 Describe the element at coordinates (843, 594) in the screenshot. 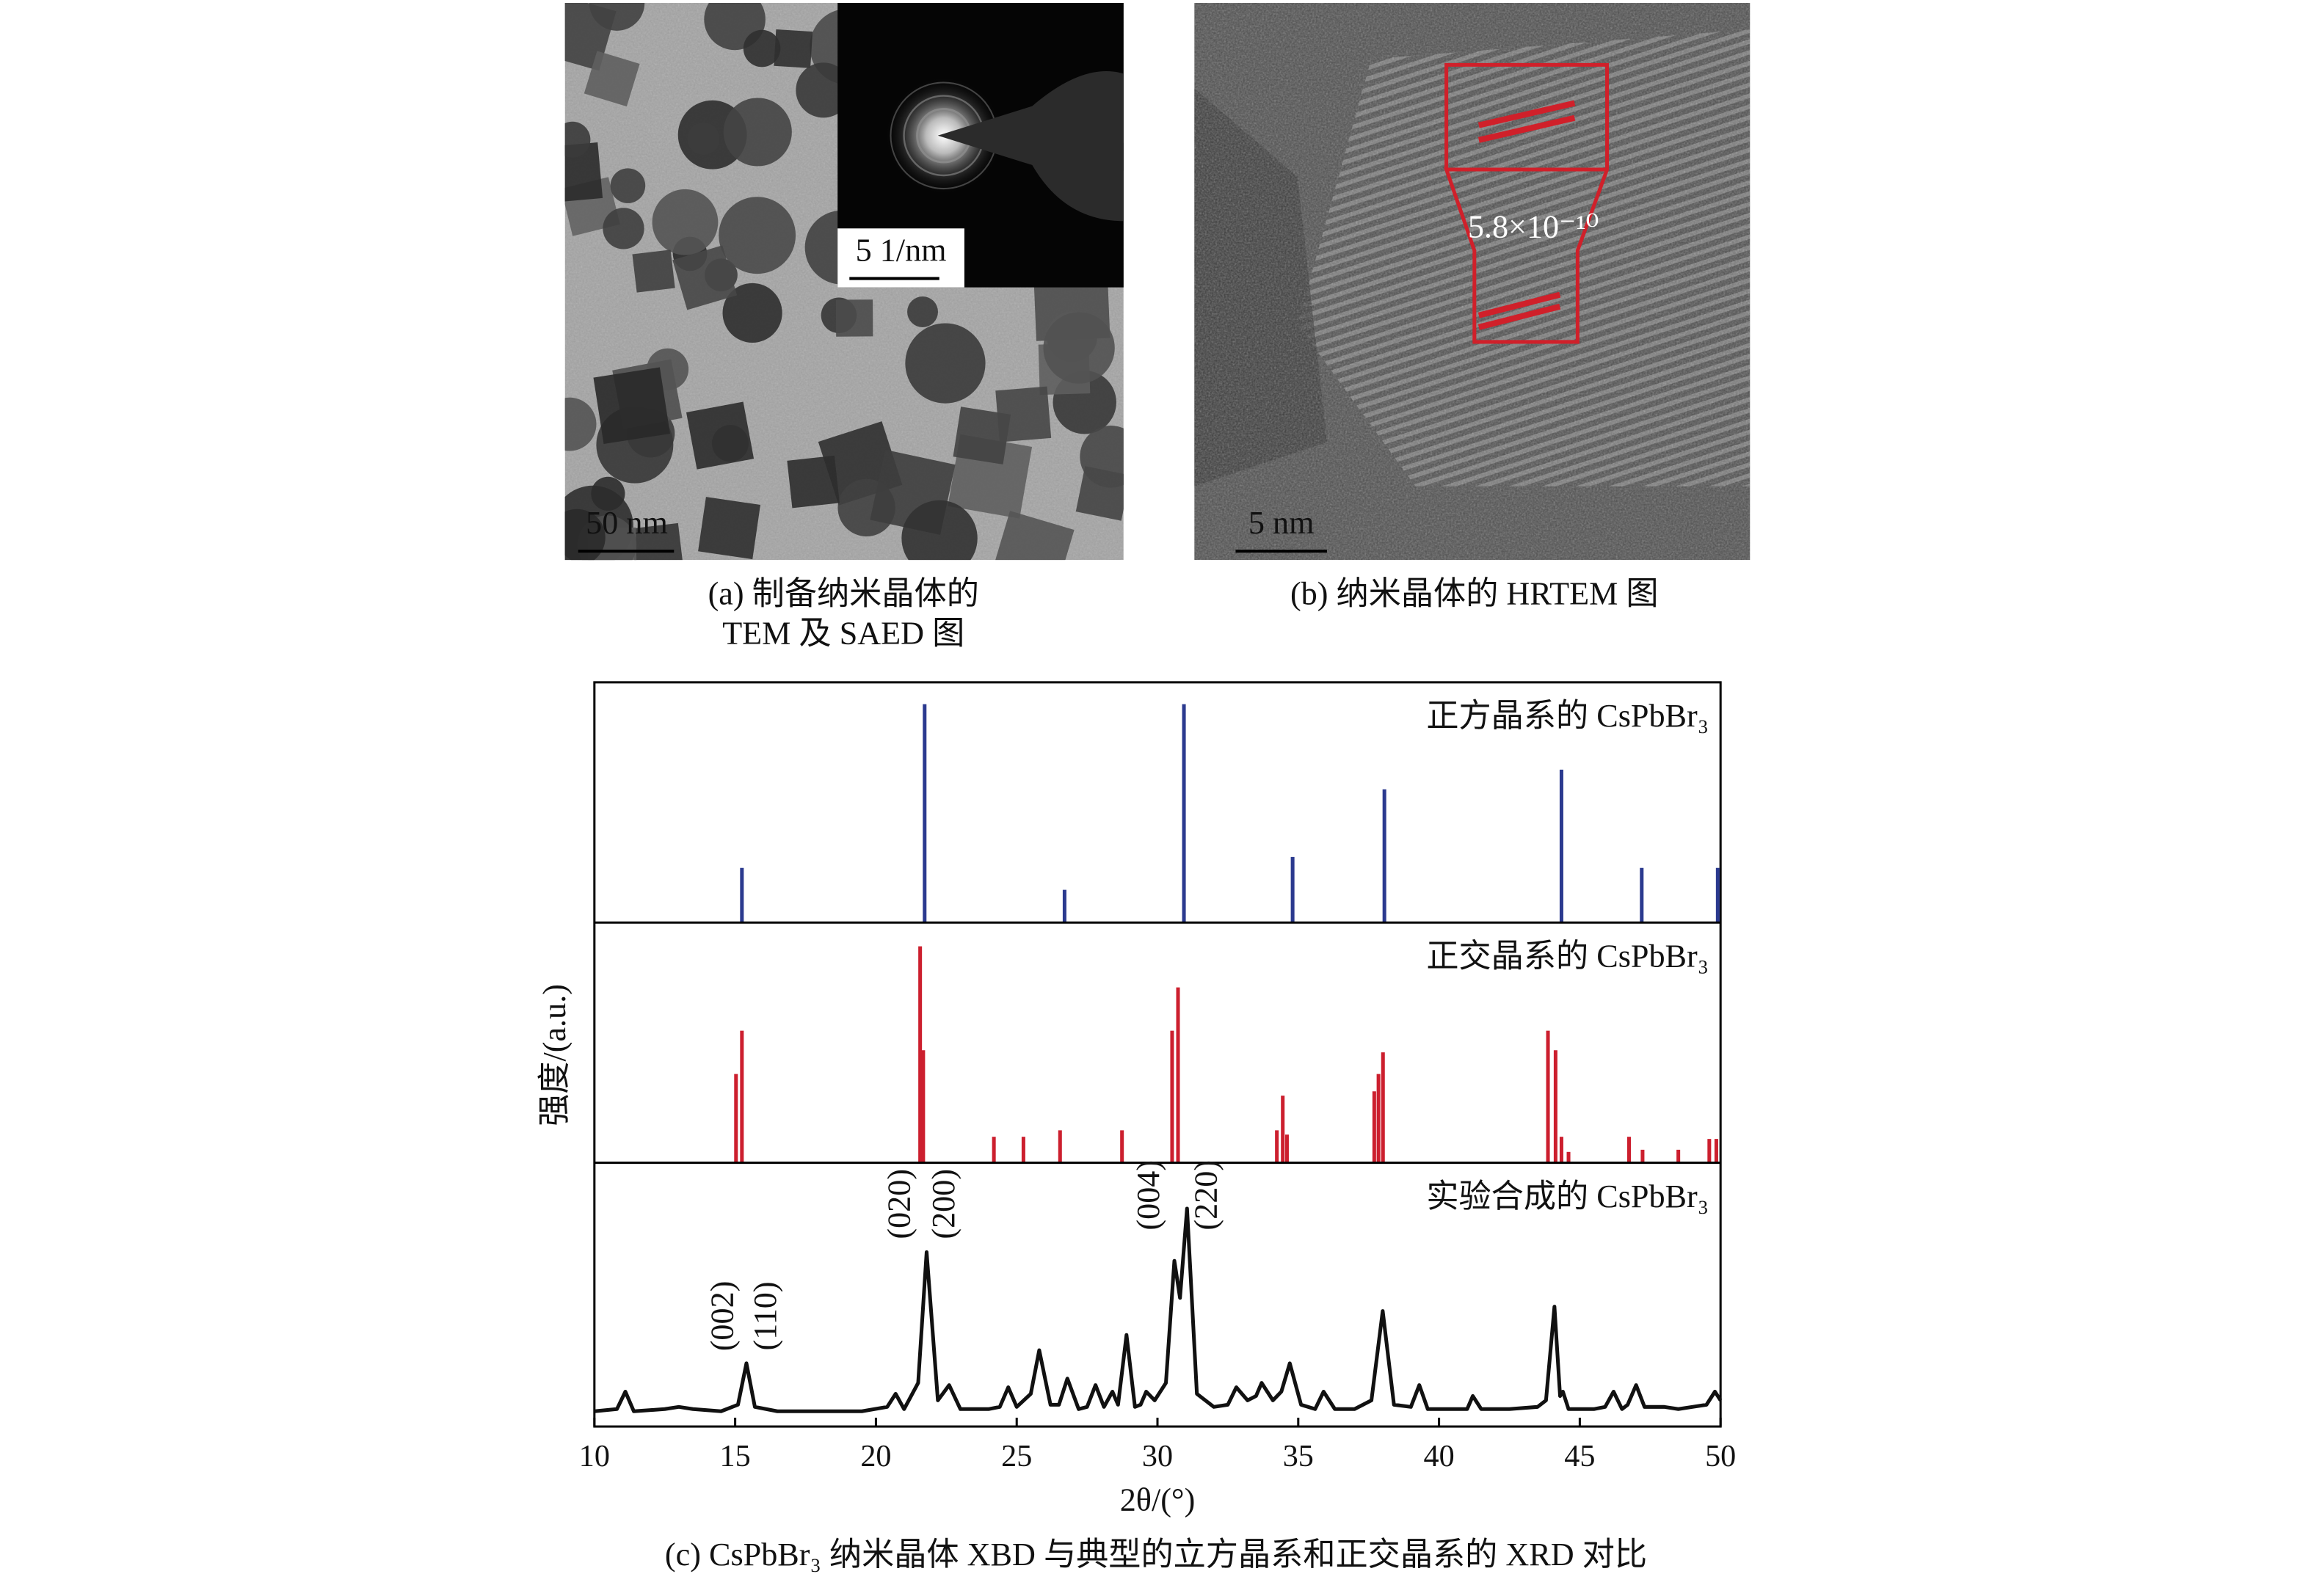

I see `caption: (a) 制备纳米晶体的` at that location.